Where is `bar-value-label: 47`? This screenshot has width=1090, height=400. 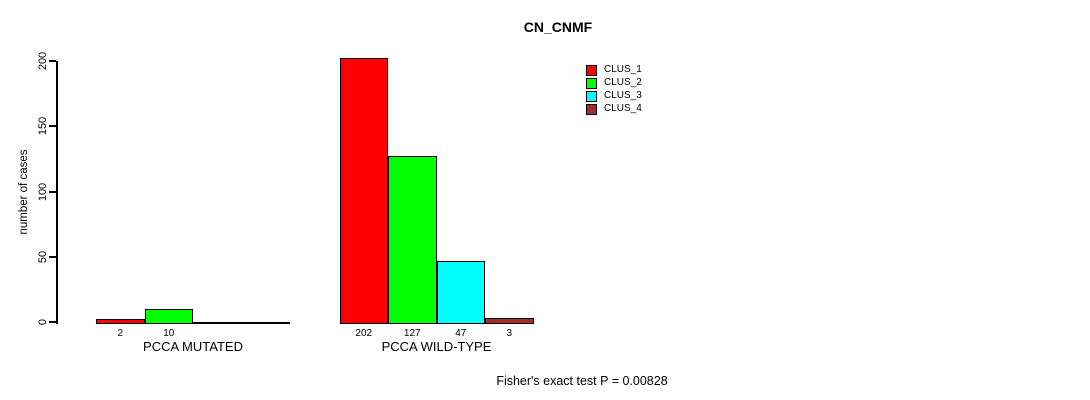
bar-value-label: 47 is located at coordinates (461, 333).